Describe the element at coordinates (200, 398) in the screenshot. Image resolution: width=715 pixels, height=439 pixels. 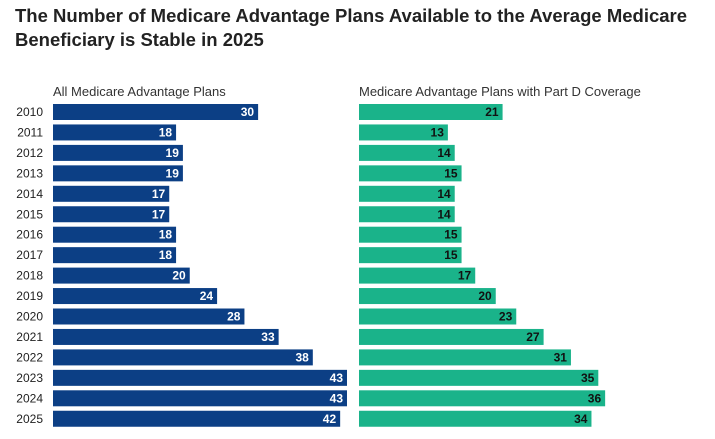
I see `left-bar-2024` at that location.